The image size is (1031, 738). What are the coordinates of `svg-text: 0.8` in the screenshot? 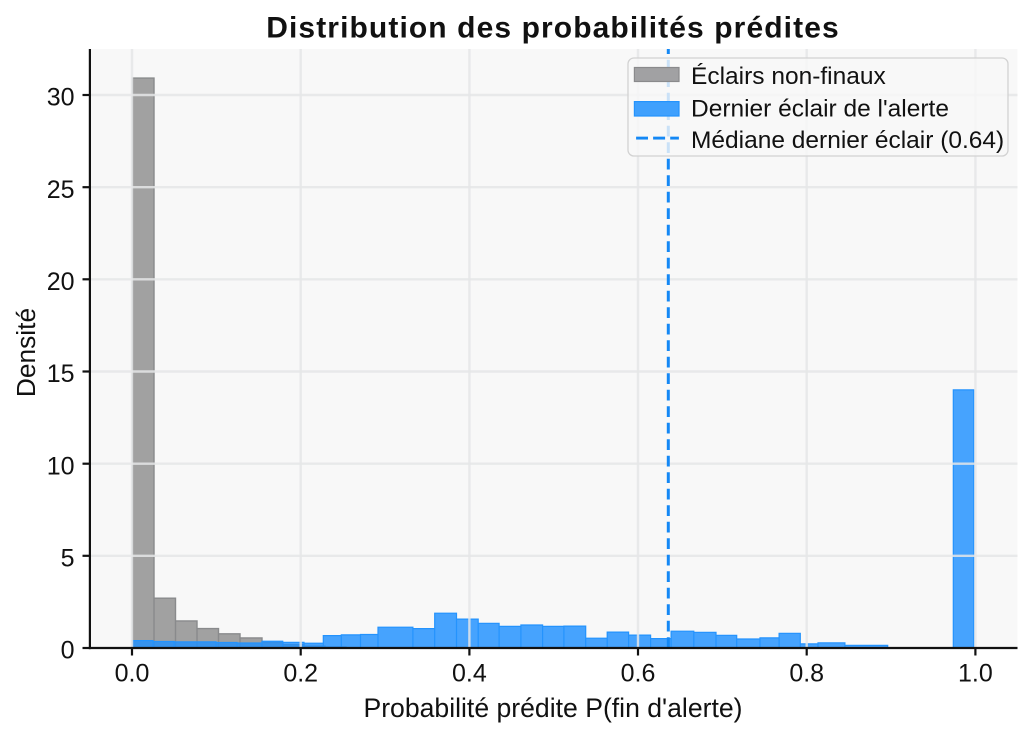 It's located at (806, 674).